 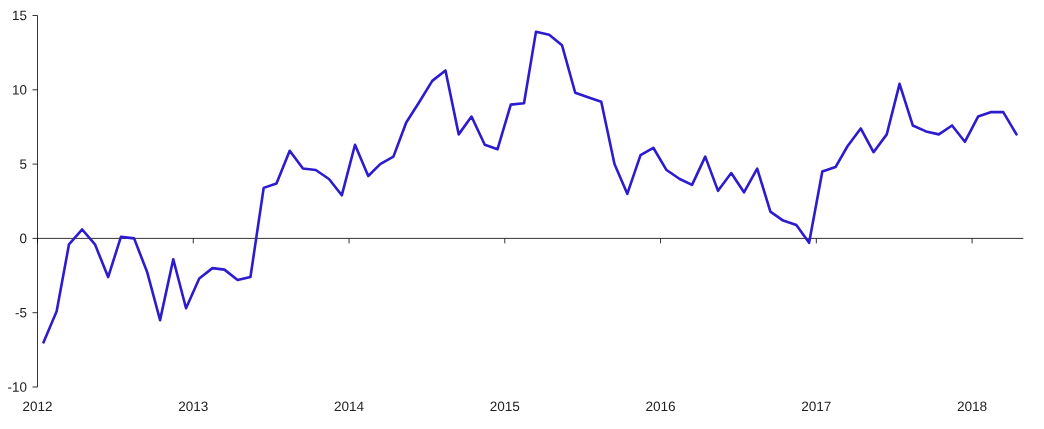 I want to click on y-tick-label: 0, so click(x=23, y=238).